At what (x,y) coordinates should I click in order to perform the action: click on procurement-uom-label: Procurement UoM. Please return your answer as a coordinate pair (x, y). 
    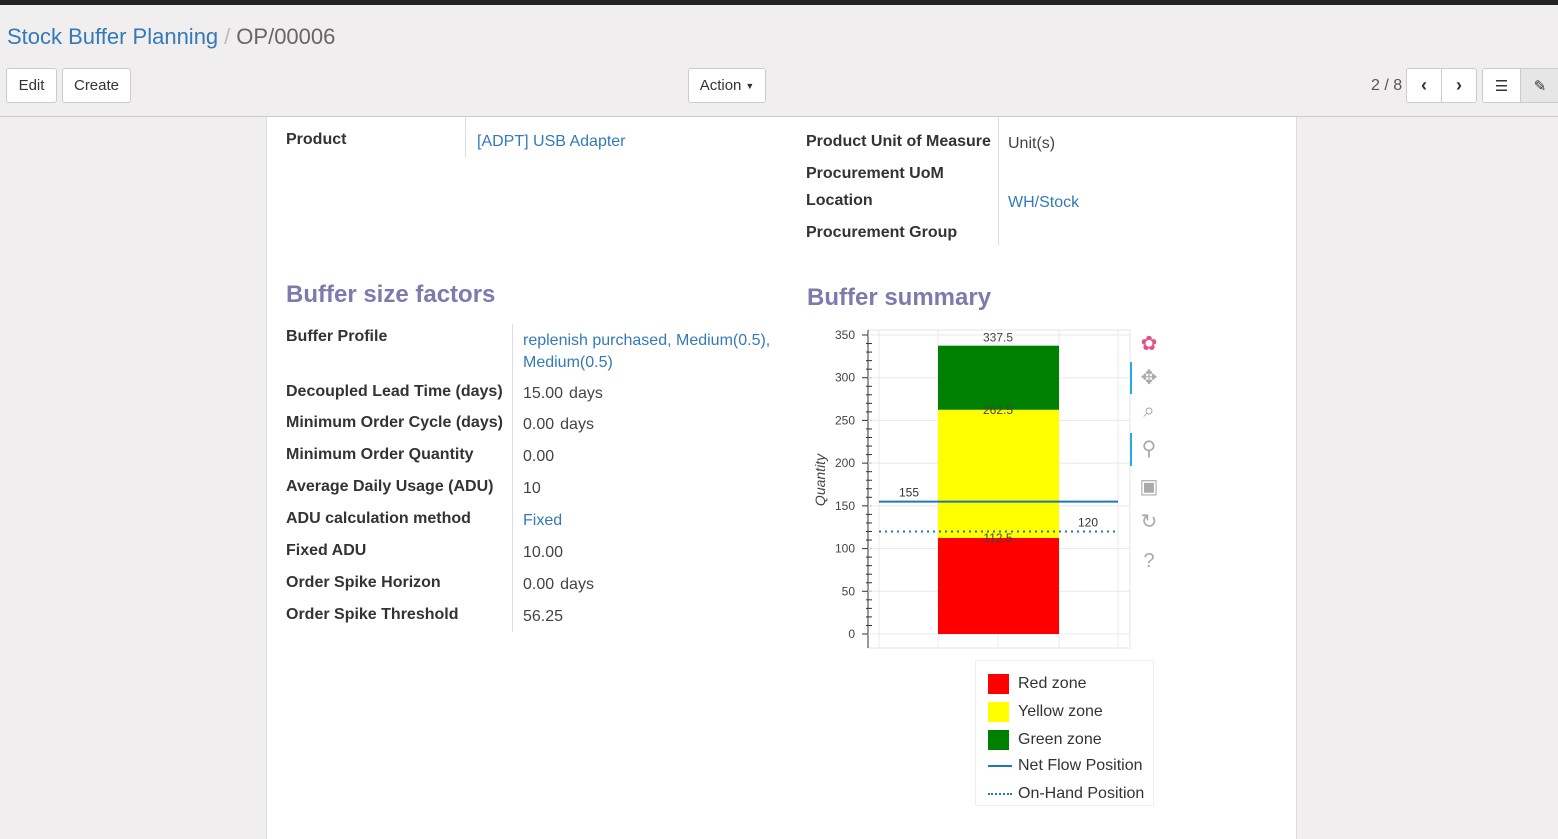
    Looking at the image, I should click on (875, 173).